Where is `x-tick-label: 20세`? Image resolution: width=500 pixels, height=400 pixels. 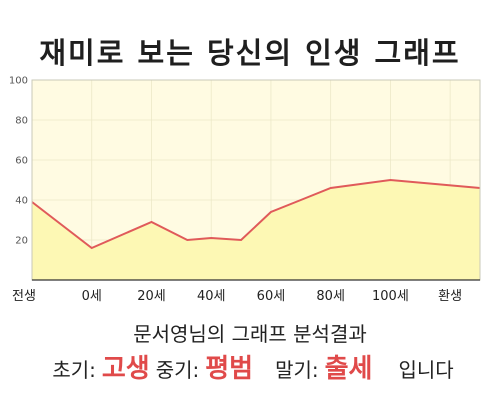 x-tick-label: 20세 is located at coordinates (151, 296).